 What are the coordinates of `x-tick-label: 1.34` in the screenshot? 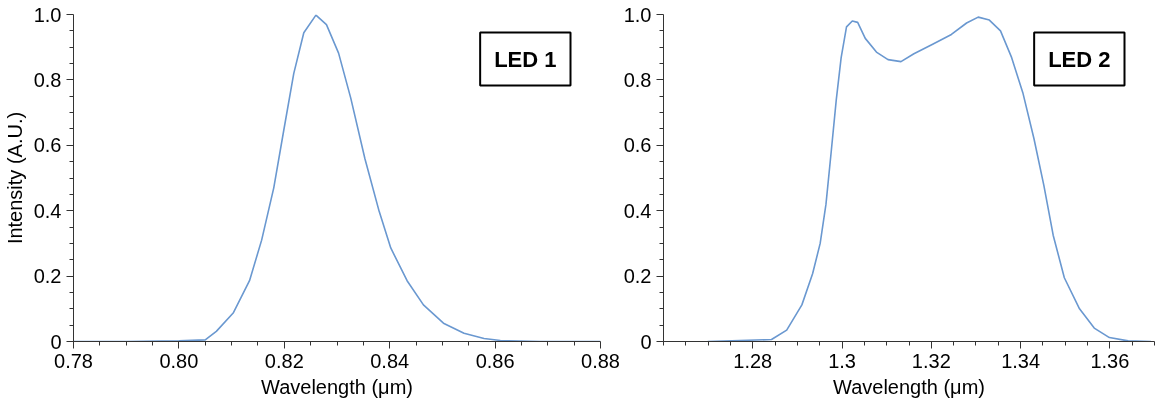 It's located at (1021, 360).